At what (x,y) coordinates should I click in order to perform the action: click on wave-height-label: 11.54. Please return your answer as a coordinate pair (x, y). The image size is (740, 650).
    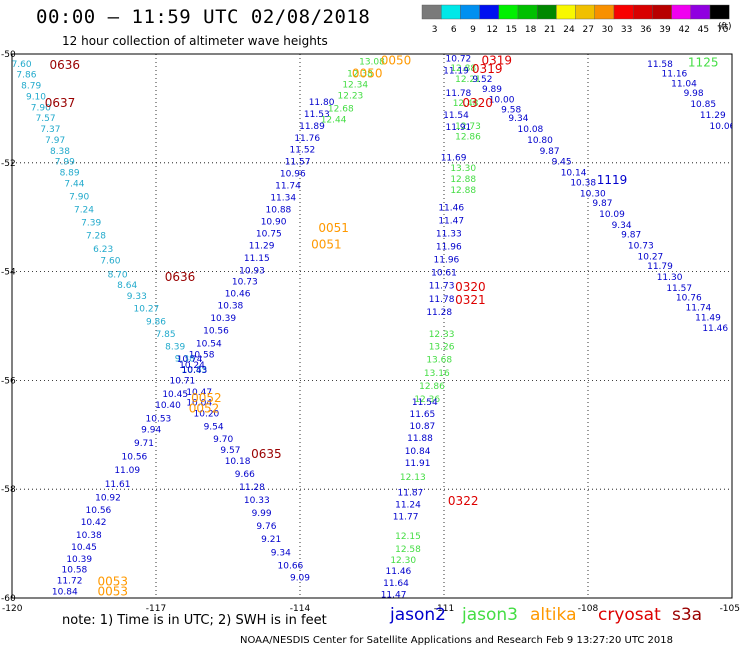
    Looking at the image, I should click on (456, 116).